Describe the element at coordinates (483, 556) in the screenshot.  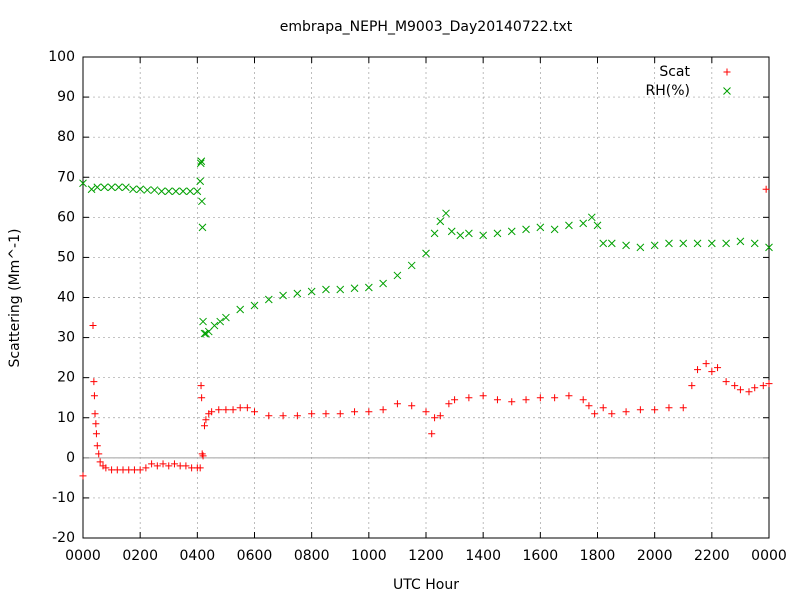
I see `x-tick-label: 1400` at that location.